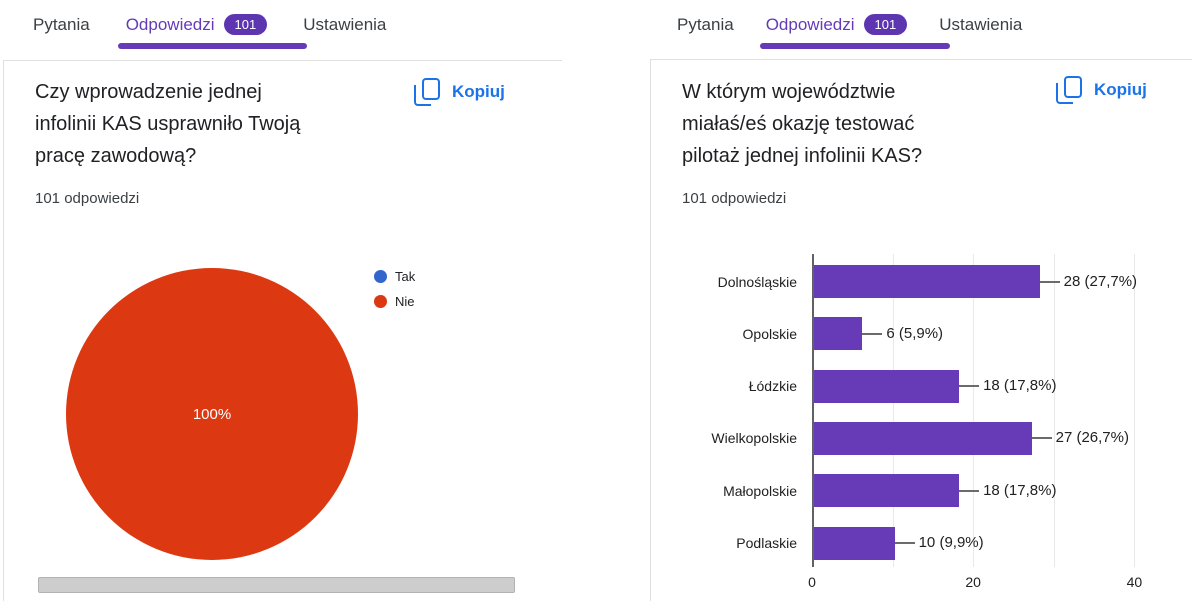 The height and width of the screenshot is (601, 1192). I want to click on right-tab-bar: Pytania Odpowiedzi 101 Ustawienia, so click(849, 24).